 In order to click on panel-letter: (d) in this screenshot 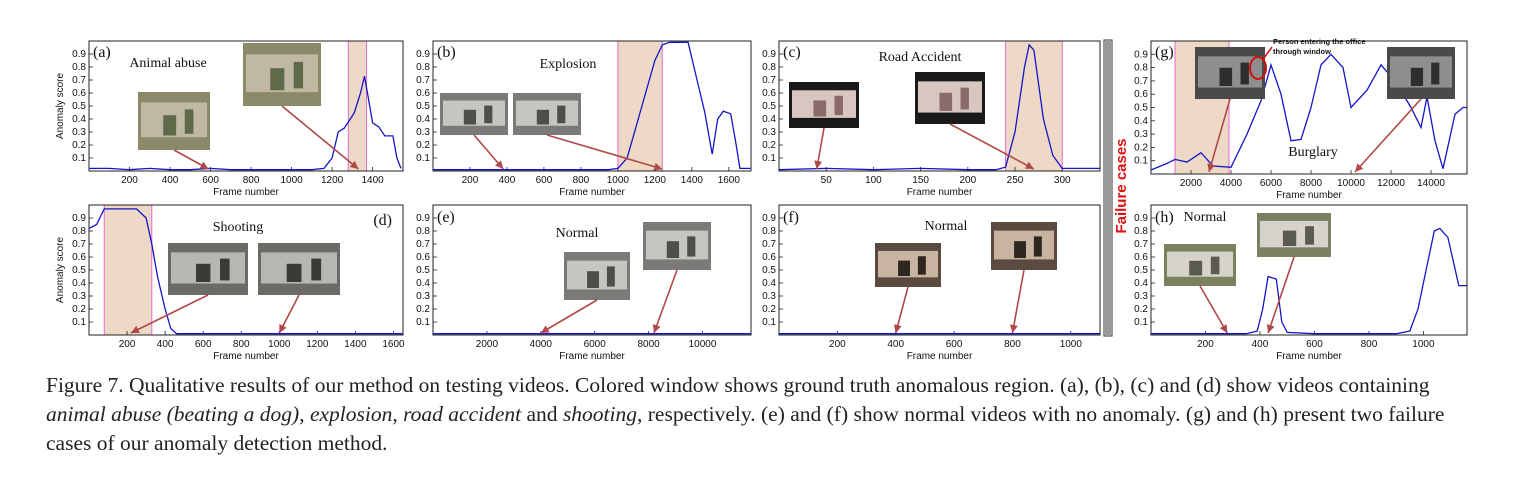, I will do `click(382, 220)`.